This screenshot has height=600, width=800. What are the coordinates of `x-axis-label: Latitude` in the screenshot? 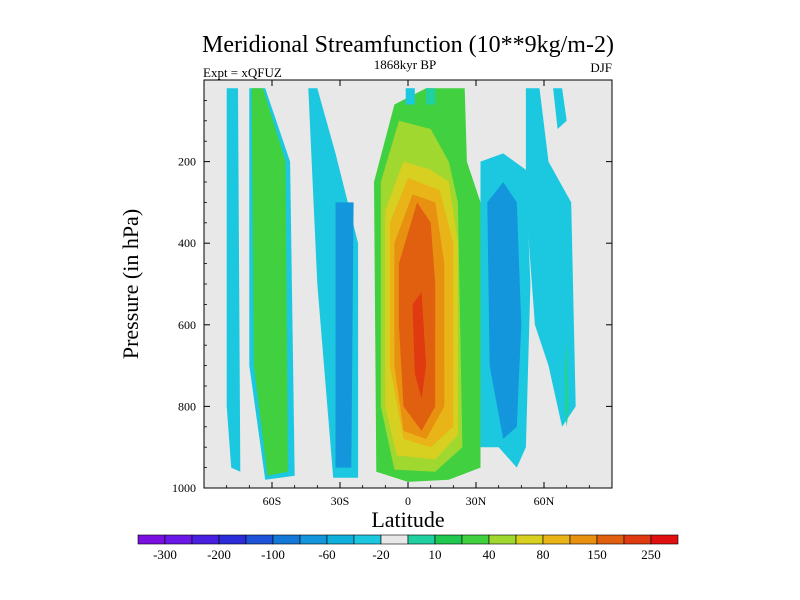 It's located at (407, 519).